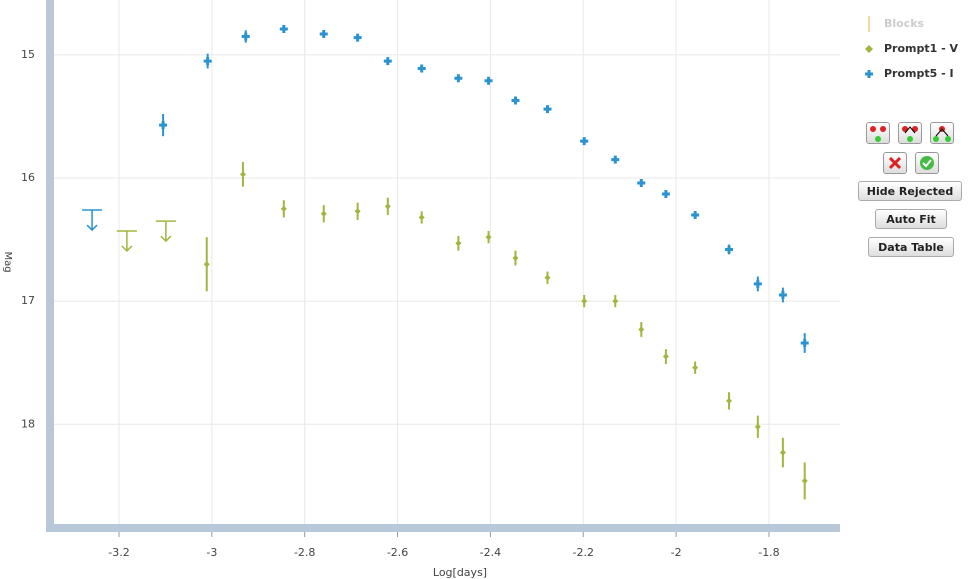  I want to click on reject-button, so click(895, 163).